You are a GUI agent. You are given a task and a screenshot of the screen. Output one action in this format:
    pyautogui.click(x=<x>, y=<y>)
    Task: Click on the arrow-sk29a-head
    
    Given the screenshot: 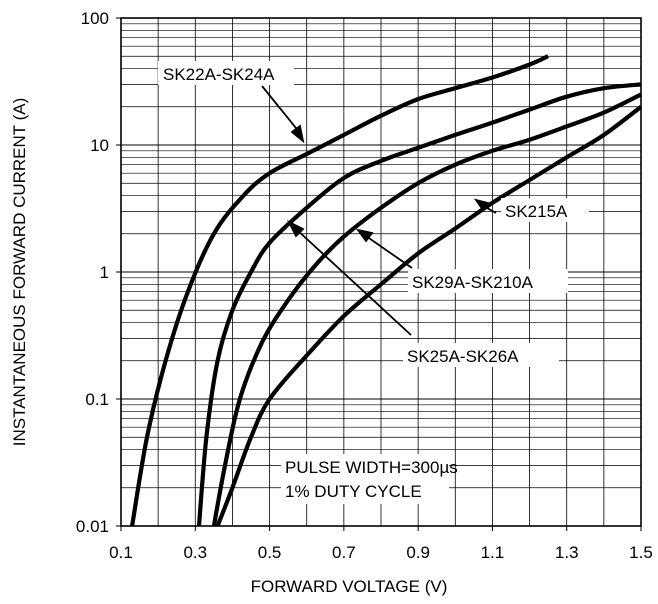 What is the action you would take?
    pyautogui.click(x=364, y=235)
    